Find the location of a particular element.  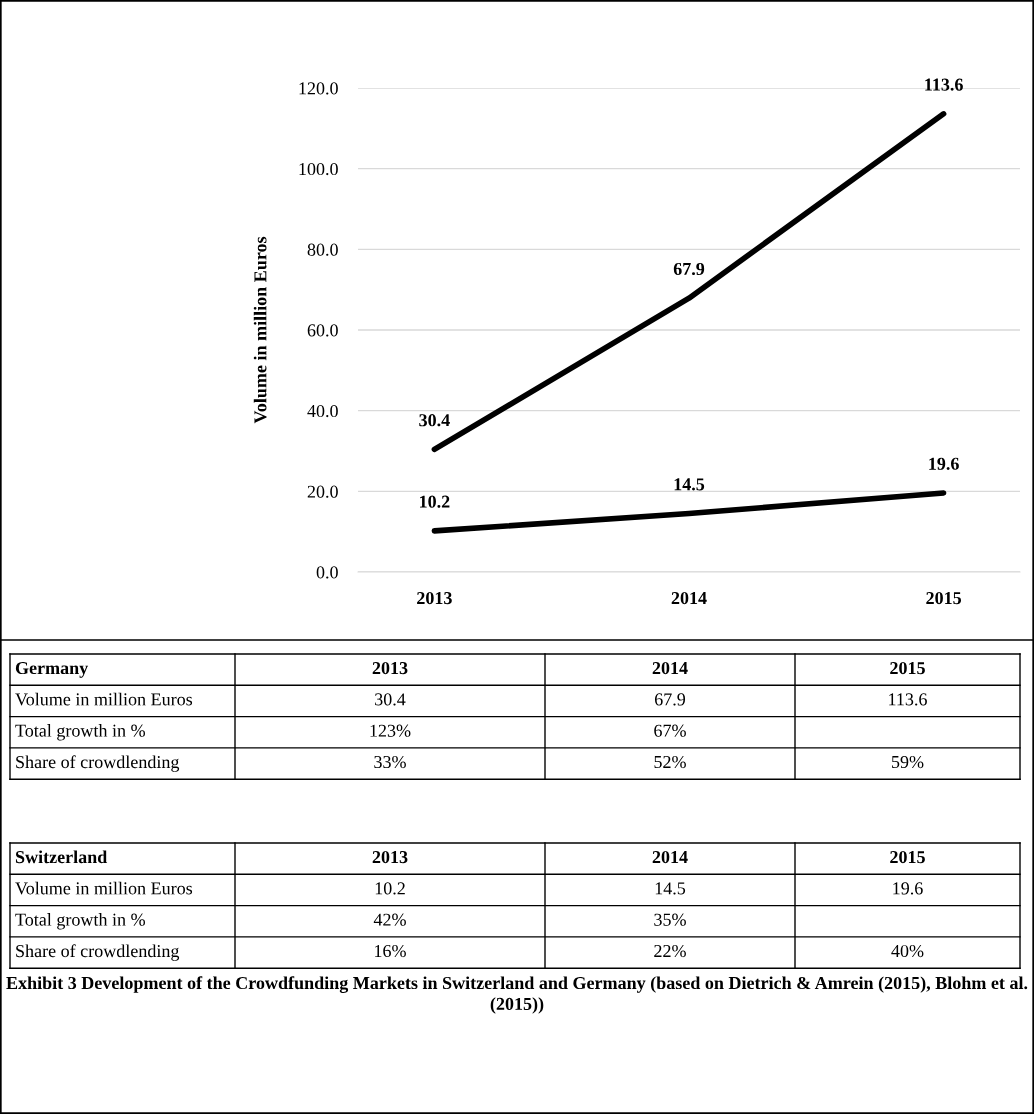

y-tick-label: 120.0 is located at coordinates (318, 88).